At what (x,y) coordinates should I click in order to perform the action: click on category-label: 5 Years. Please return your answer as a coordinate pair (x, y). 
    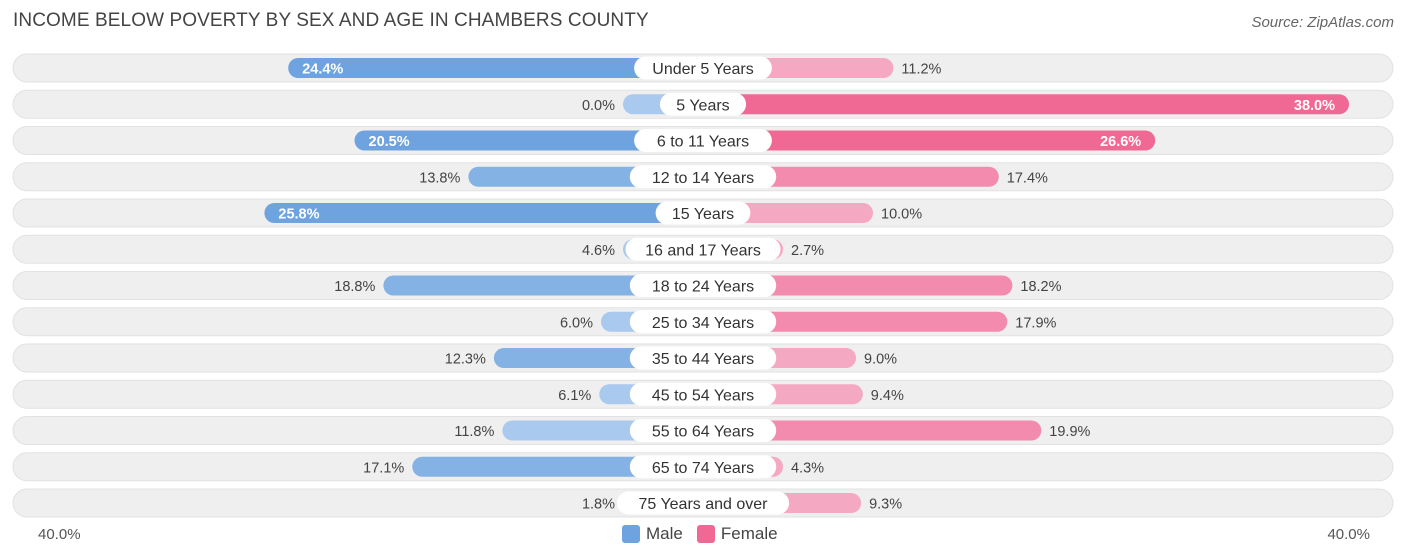
    Looking at the image, I should click on (702, 105).